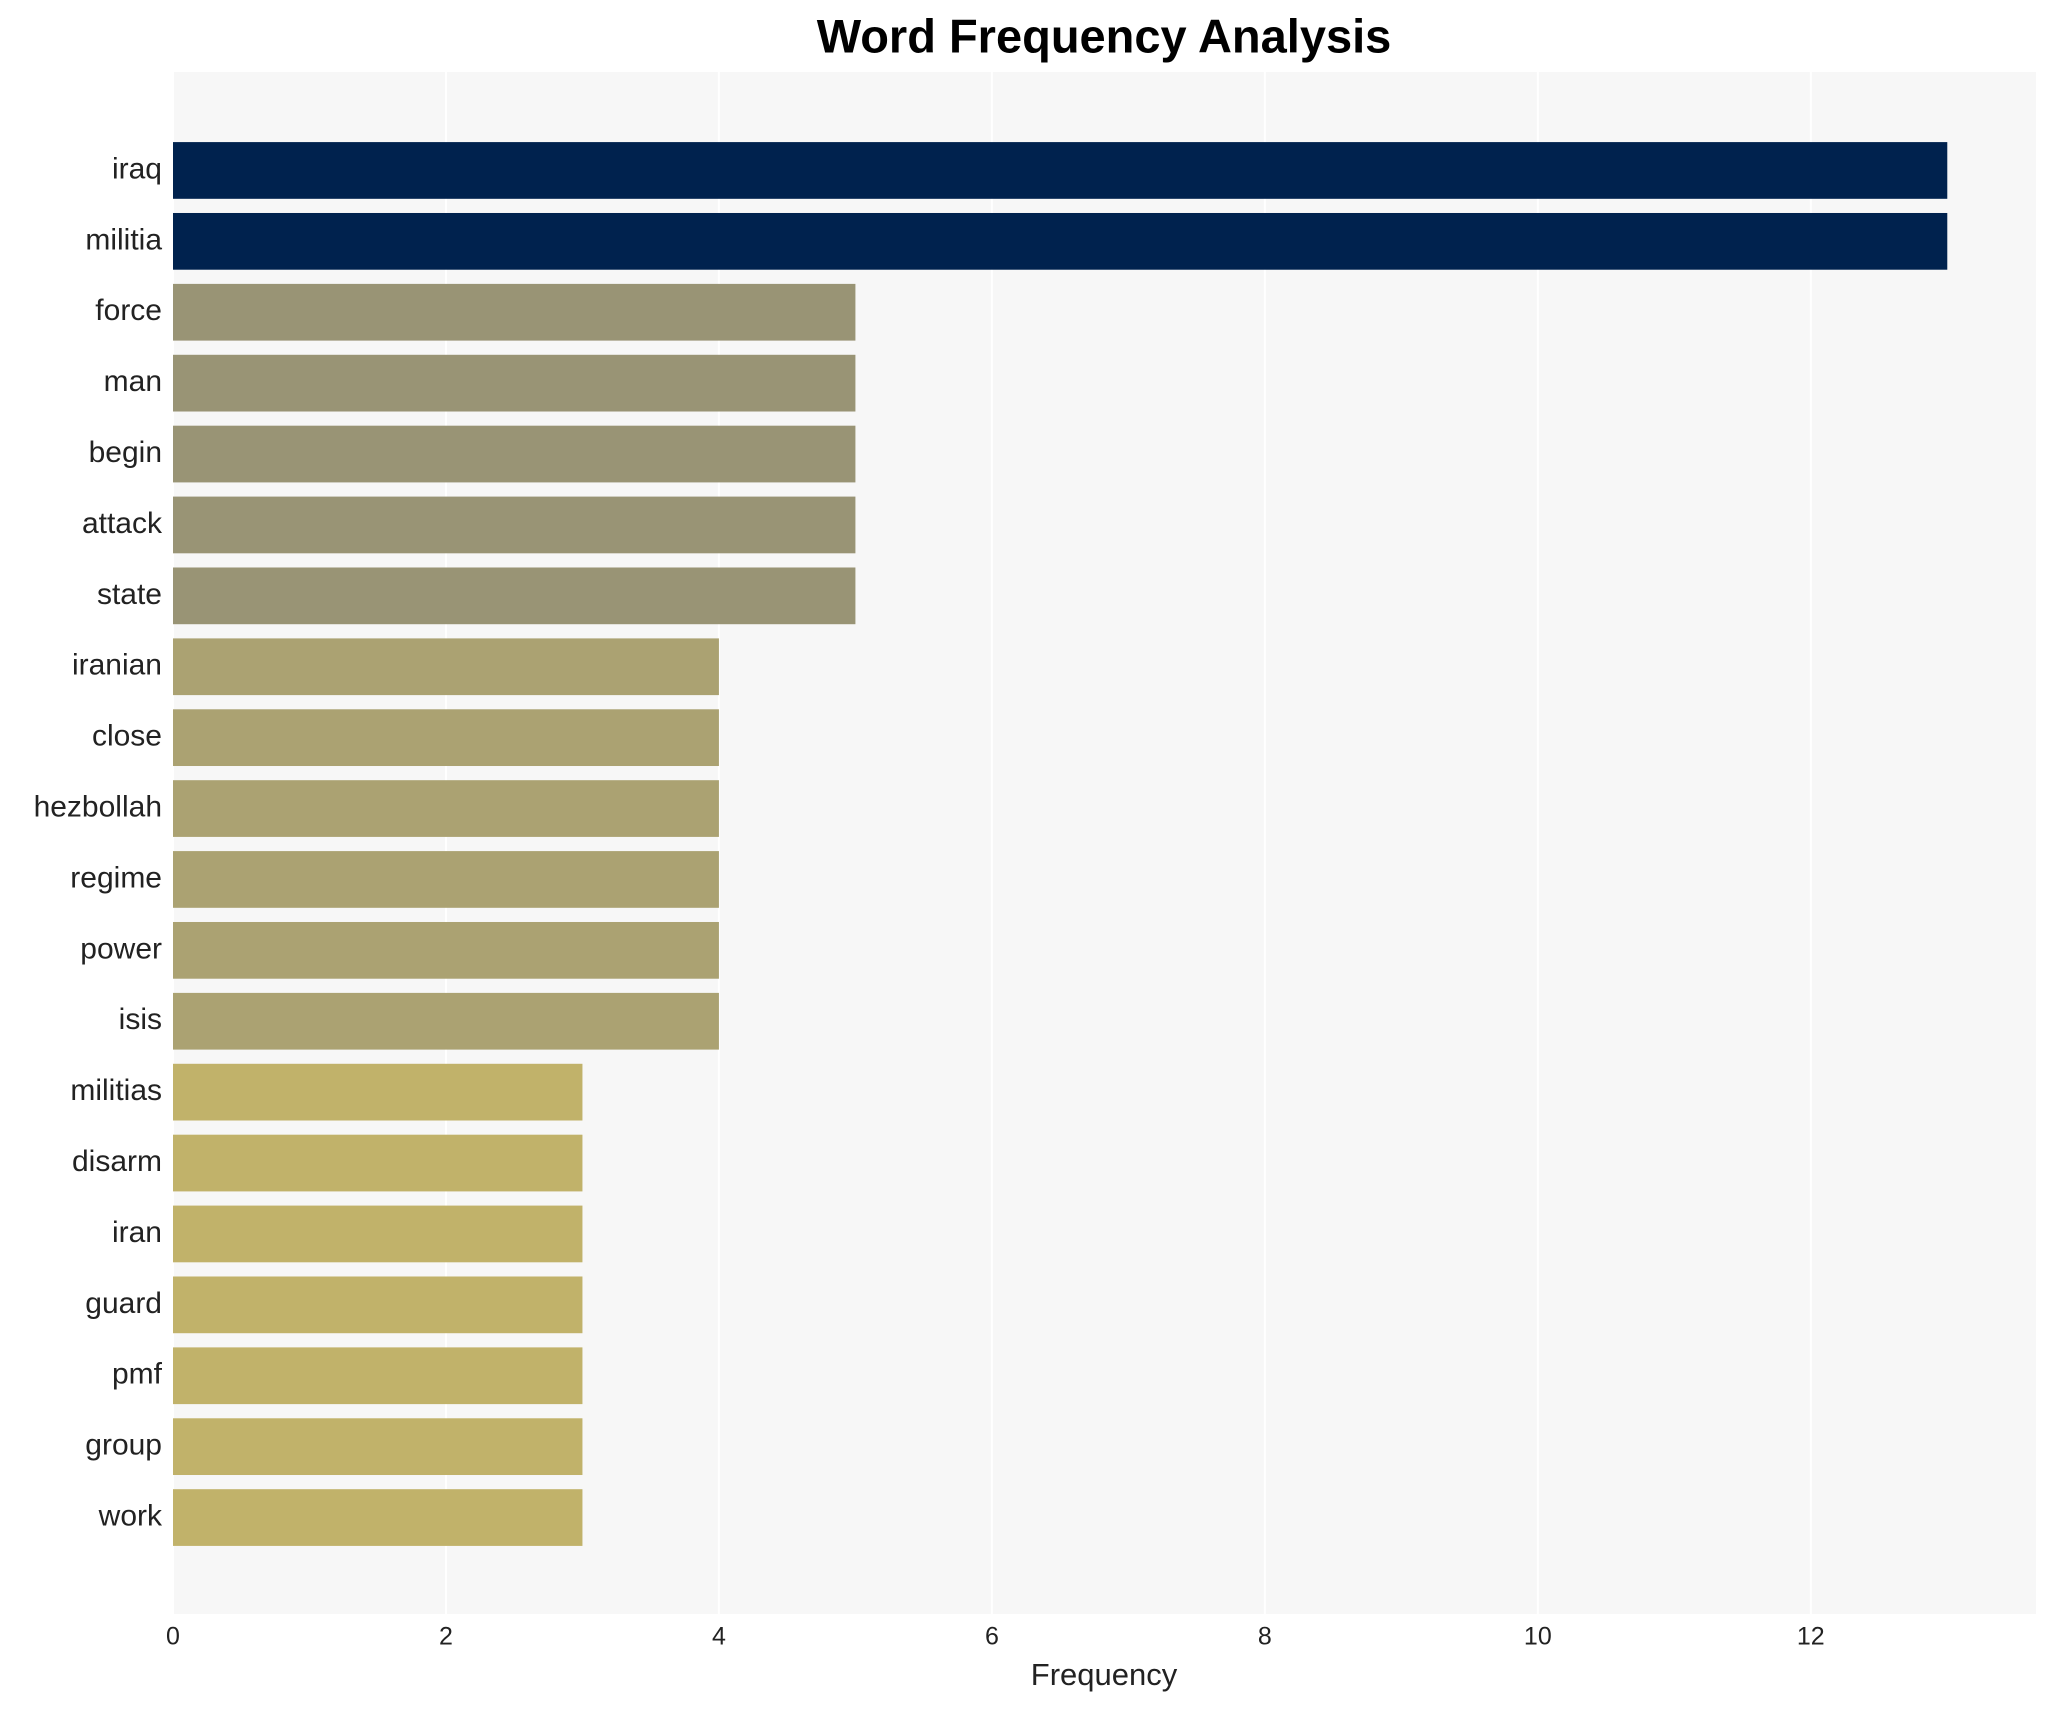 The height and width of the screenshot is (1710, 2052). I want to click on x-tick-label: 6, so click(992, 1637).